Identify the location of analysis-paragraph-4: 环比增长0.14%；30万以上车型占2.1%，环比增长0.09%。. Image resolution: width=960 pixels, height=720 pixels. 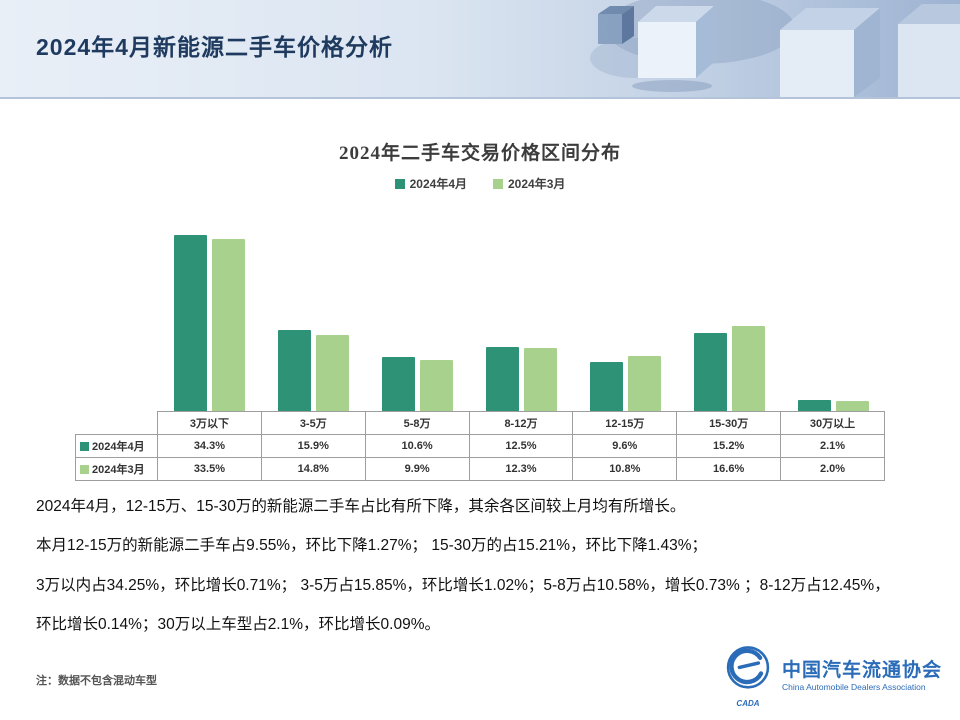
(238, 625).